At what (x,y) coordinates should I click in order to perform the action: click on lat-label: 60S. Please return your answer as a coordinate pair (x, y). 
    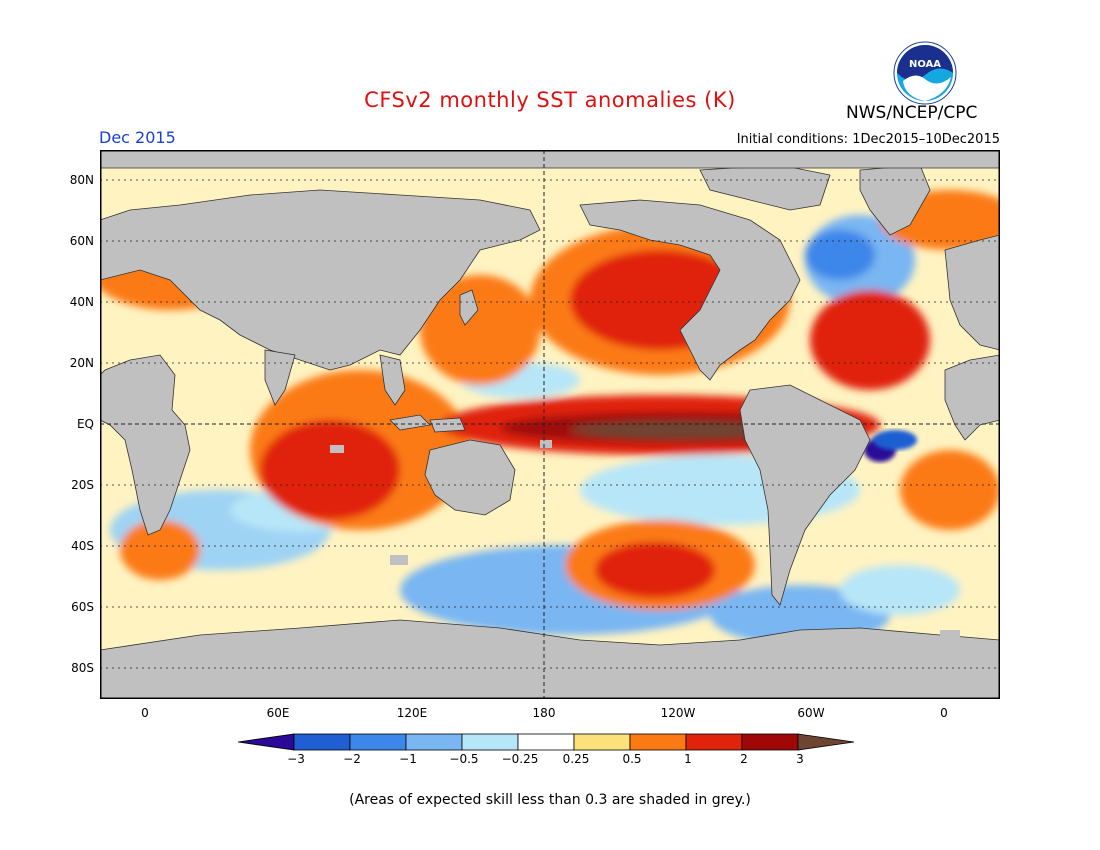
    Looking at the image, I should click on (82, 607).